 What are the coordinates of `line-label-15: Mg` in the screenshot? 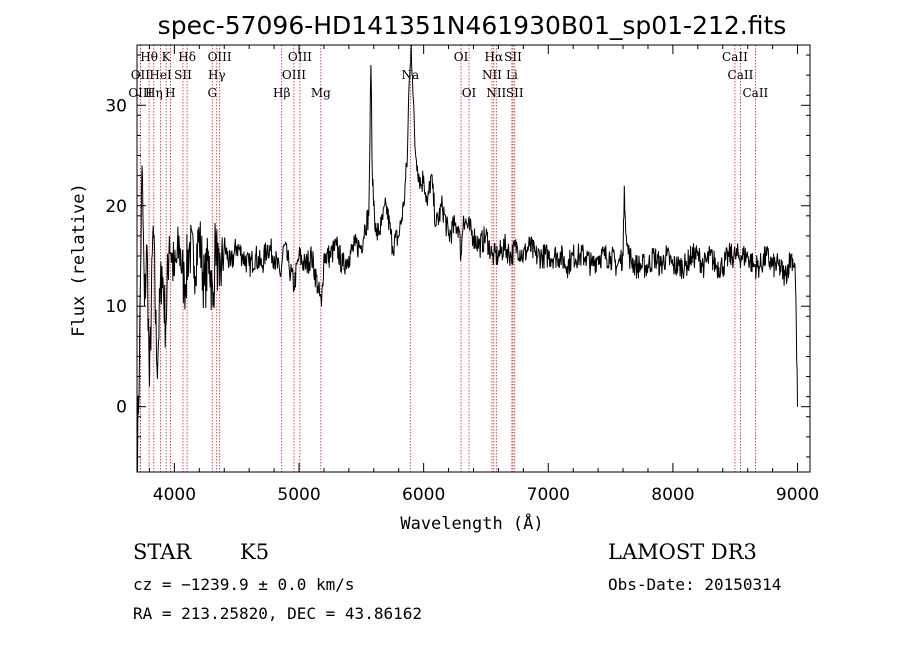 It's located at (321, 93).